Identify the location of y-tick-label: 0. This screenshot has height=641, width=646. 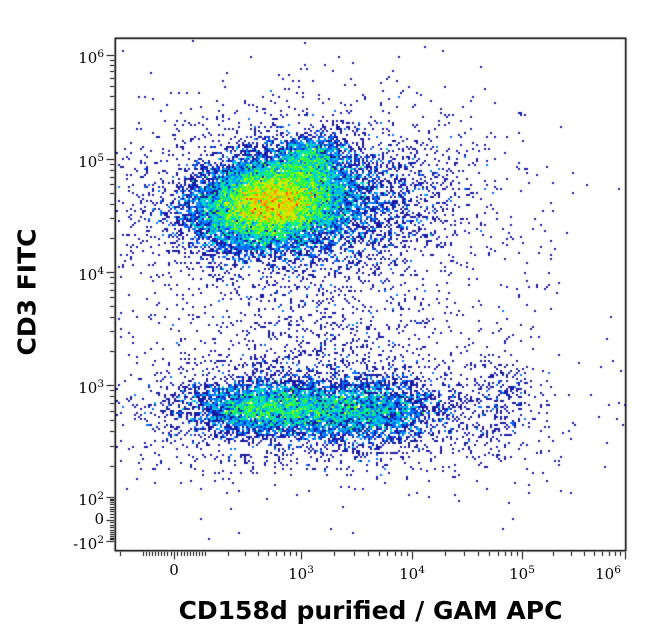
(99, 518).